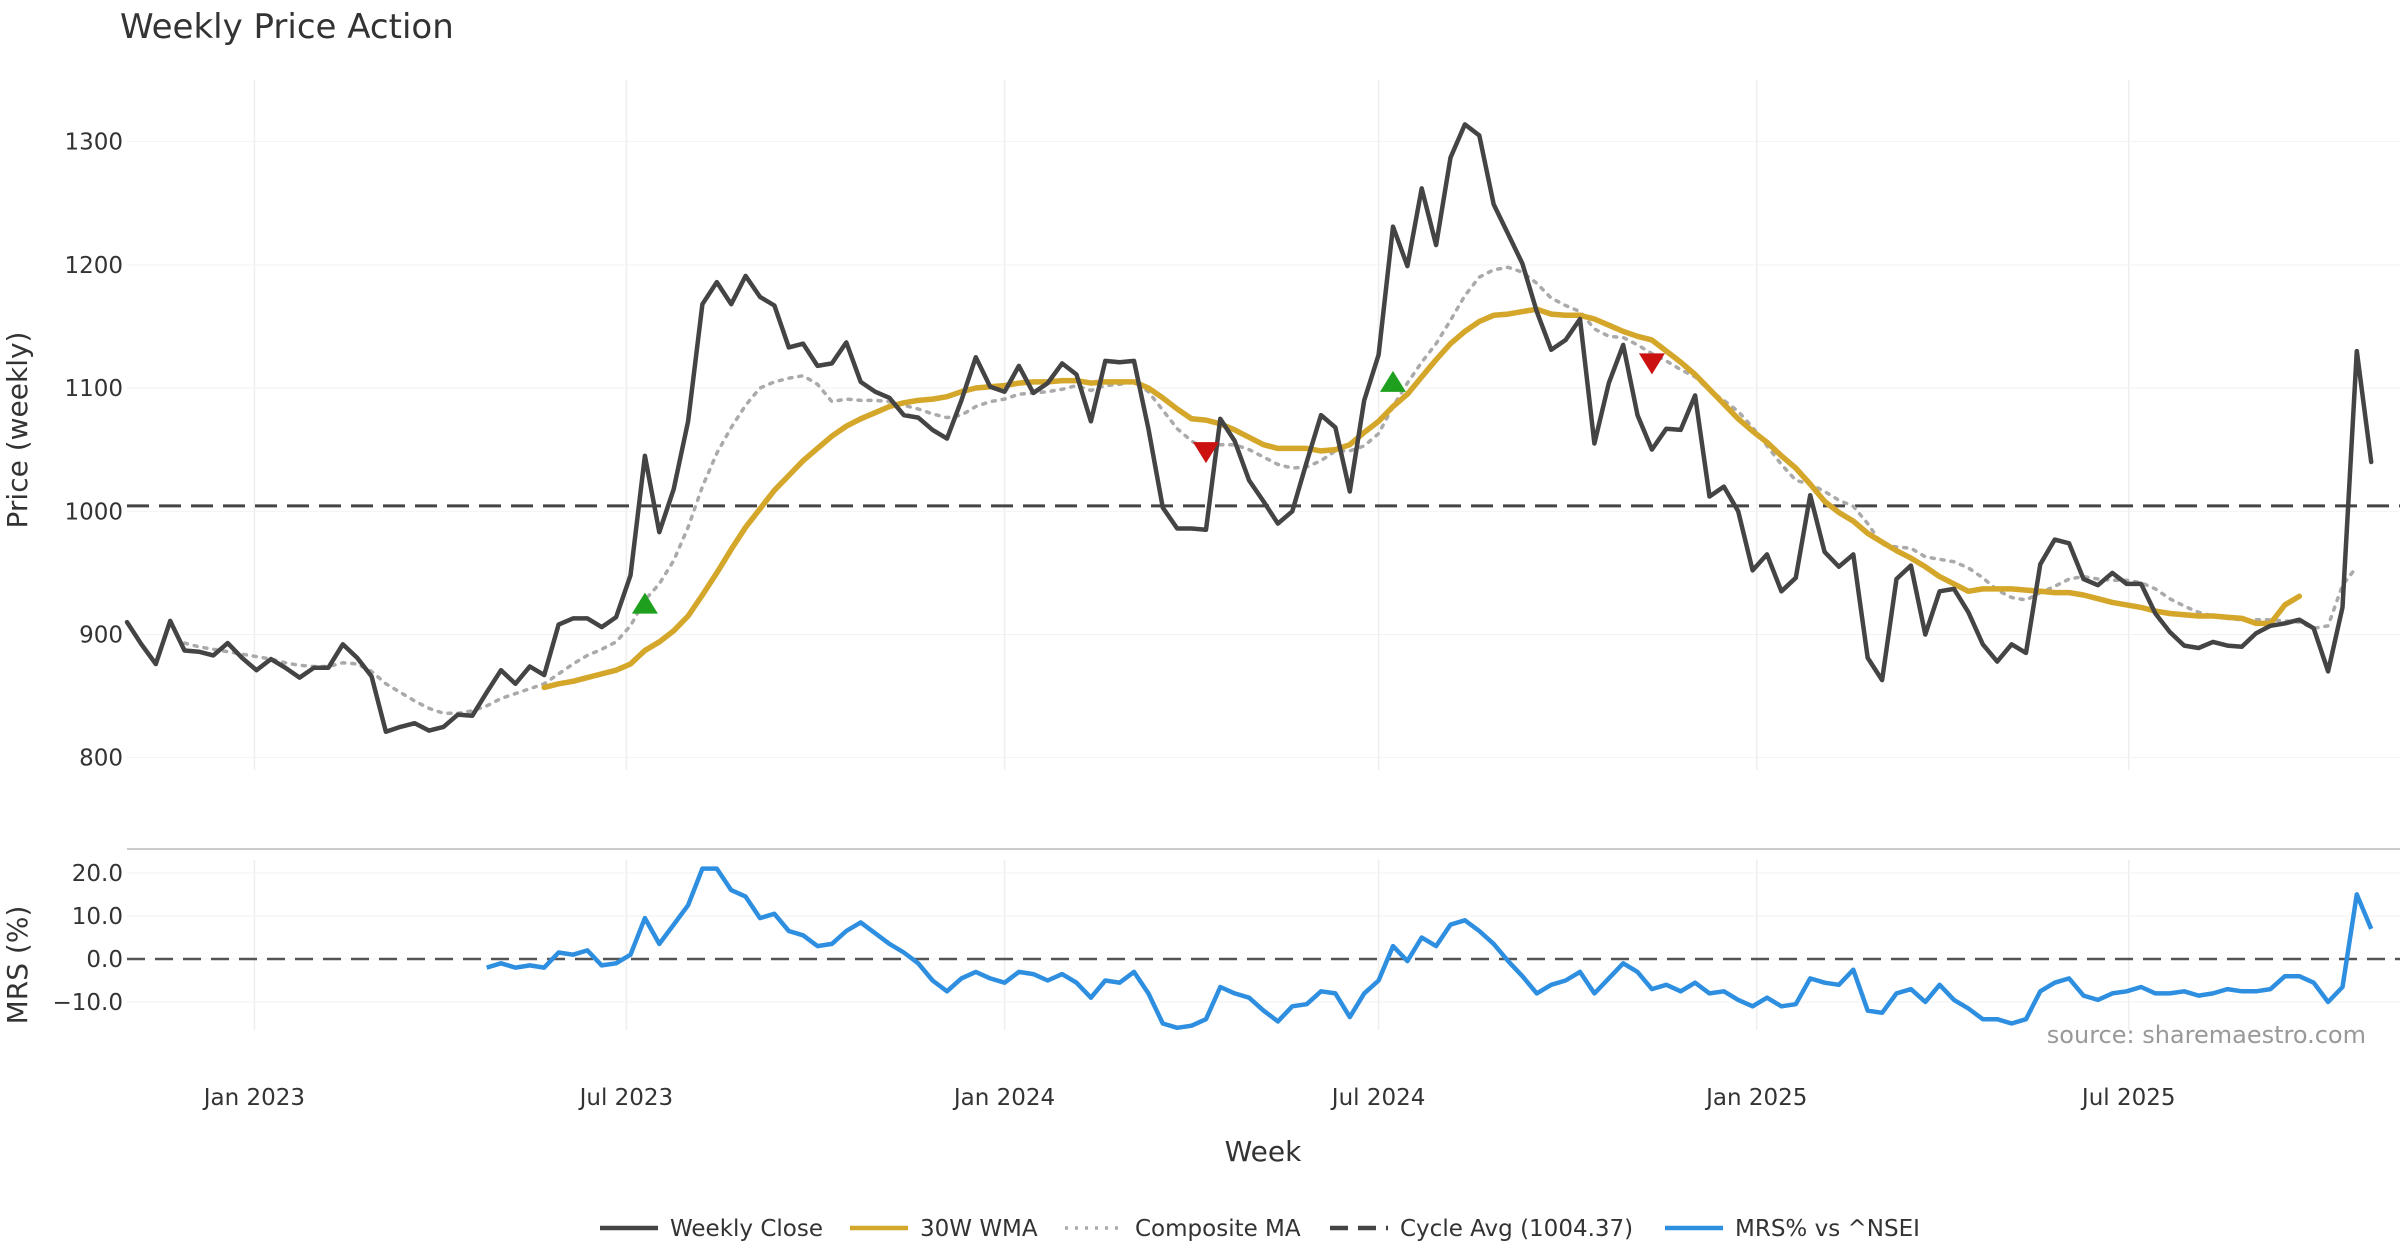 The width and height of the screenshot is (2400, 1260). Describe the element at coordinates (253, 1098) in the screenshot. I see `x-tick-label: Jan 2023` at that location.